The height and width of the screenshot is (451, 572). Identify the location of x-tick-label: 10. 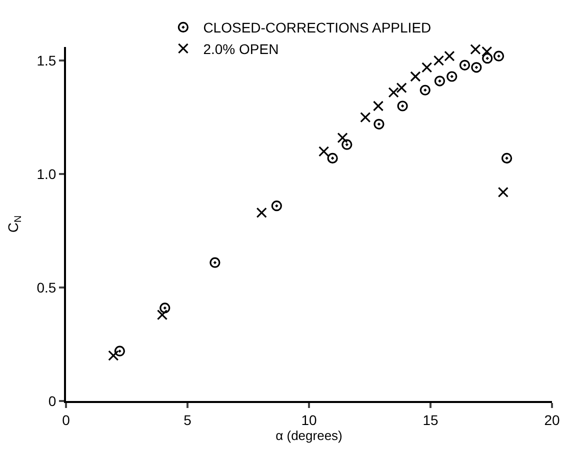
(309, 420).